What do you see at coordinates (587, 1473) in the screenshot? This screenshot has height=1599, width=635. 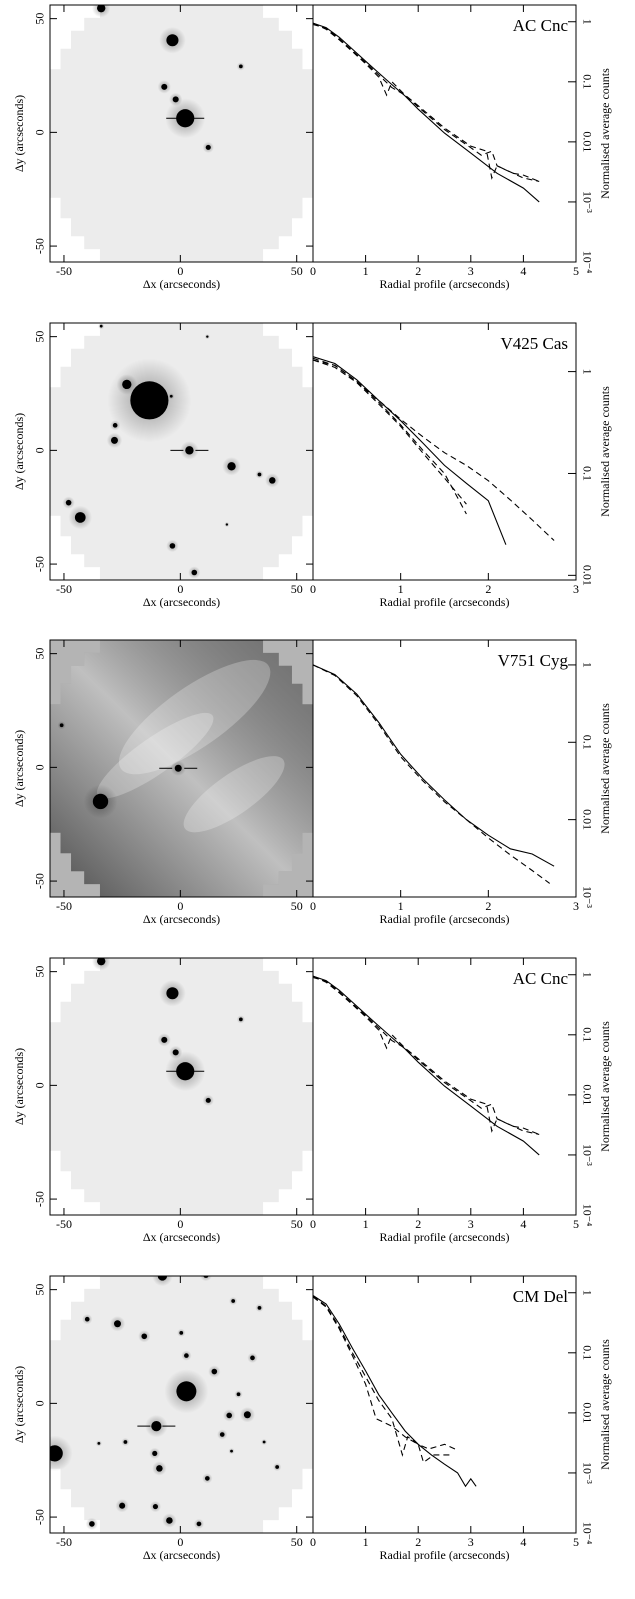 I see `y-tick-label: 10⁻³` at bounding box center [587, 1473].